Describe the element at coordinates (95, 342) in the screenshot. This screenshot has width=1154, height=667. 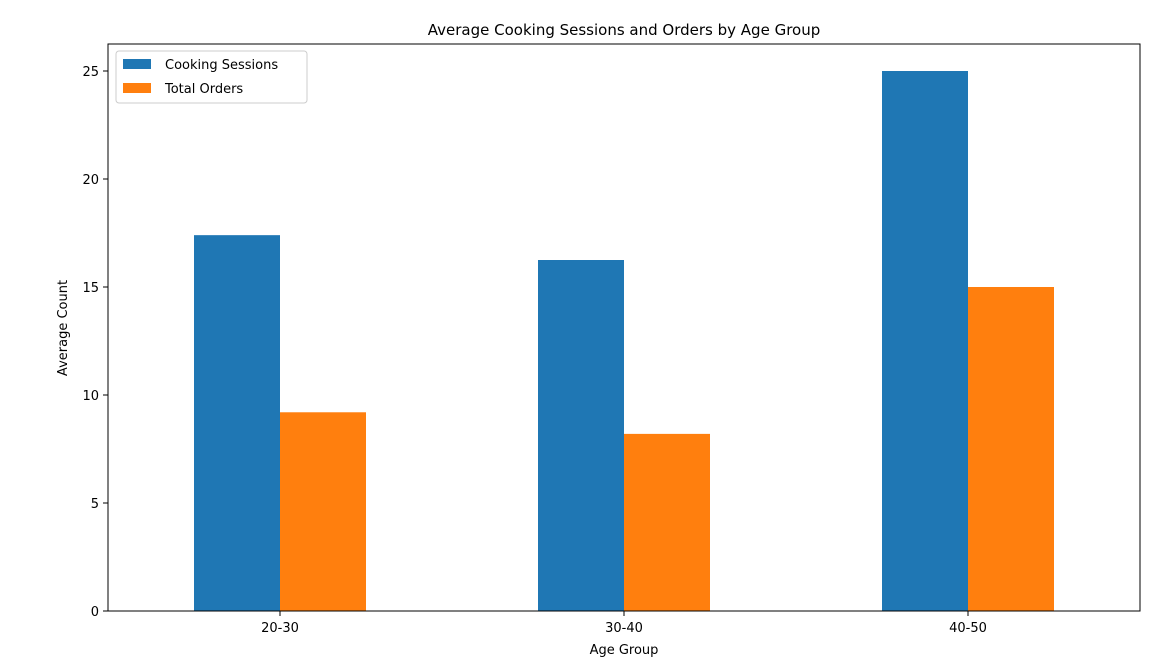
I see `y-axis: 0 5 10 15 20 25` at that location.